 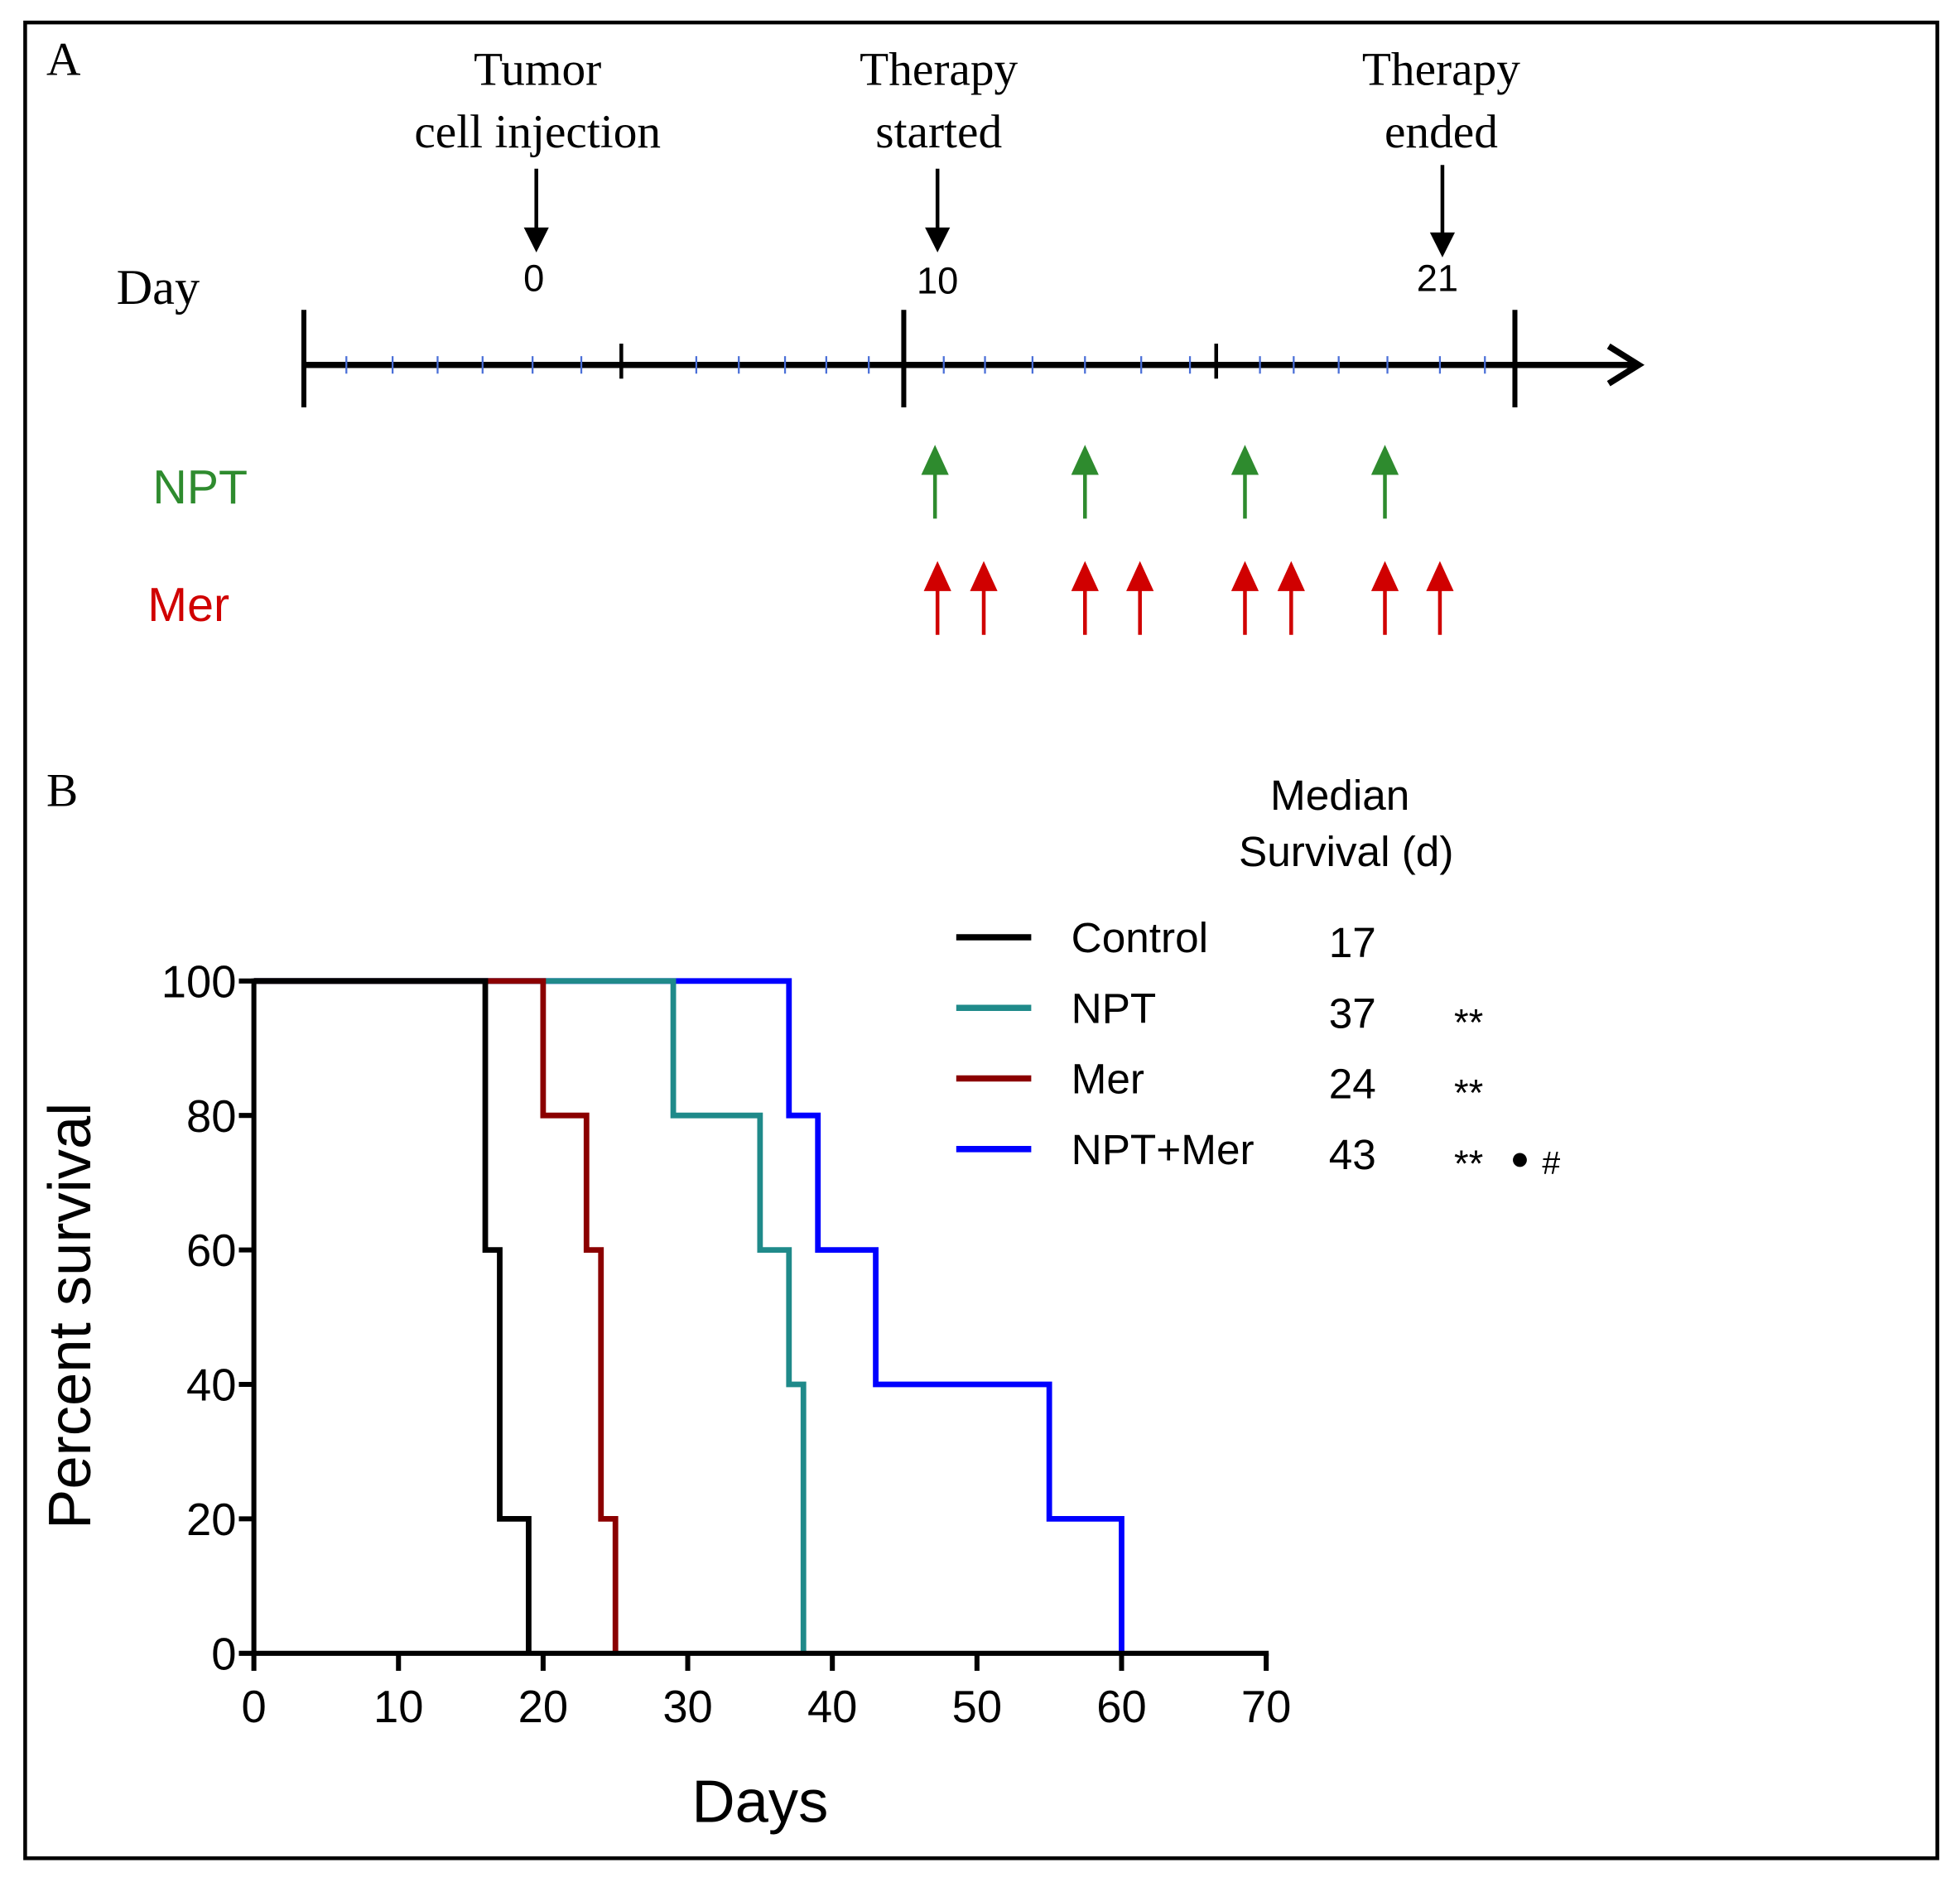 I want to click on y-axis-label: Percent survival, so click(x=70, y=1316).